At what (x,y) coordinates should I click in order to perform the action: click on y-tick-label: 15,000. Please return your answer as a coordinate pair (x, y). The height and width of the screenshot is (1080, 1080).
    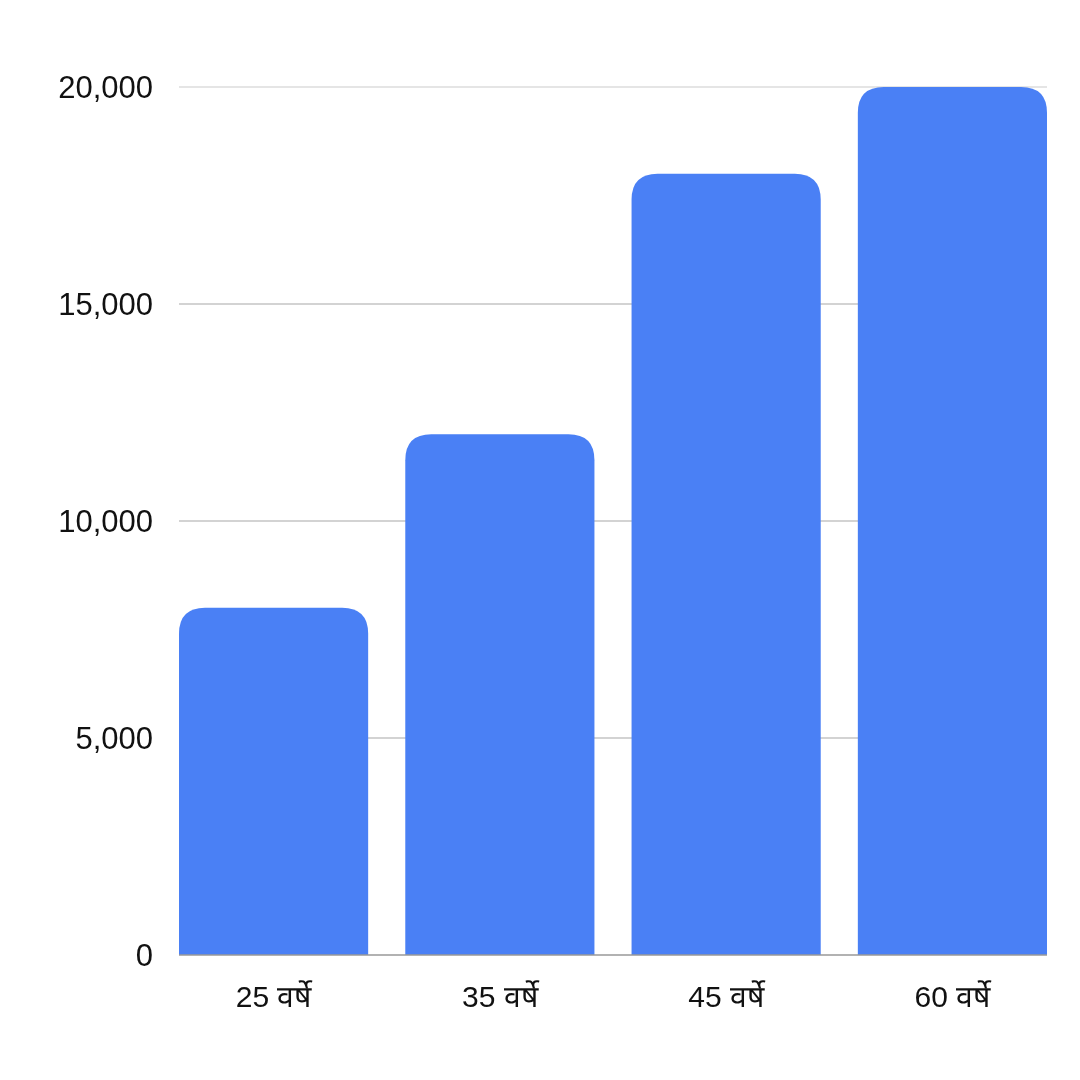
    Looking at the image, I should click on (105, 304).